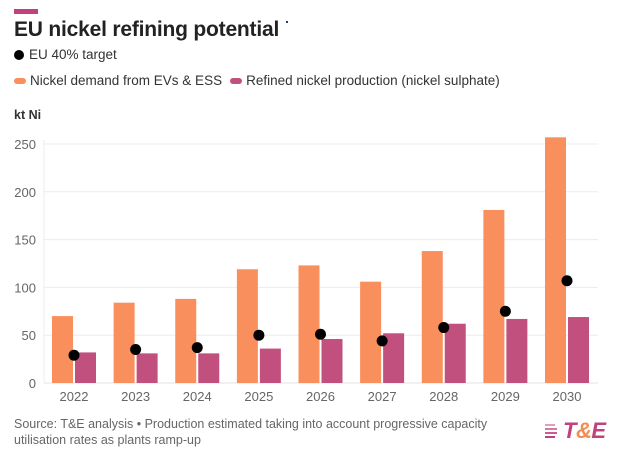 The height and width of the screenshot is (449, 625). Describe the element at coordinates (443, 396) in the screenshot. I see `x-tick-label: 2028` at that location.